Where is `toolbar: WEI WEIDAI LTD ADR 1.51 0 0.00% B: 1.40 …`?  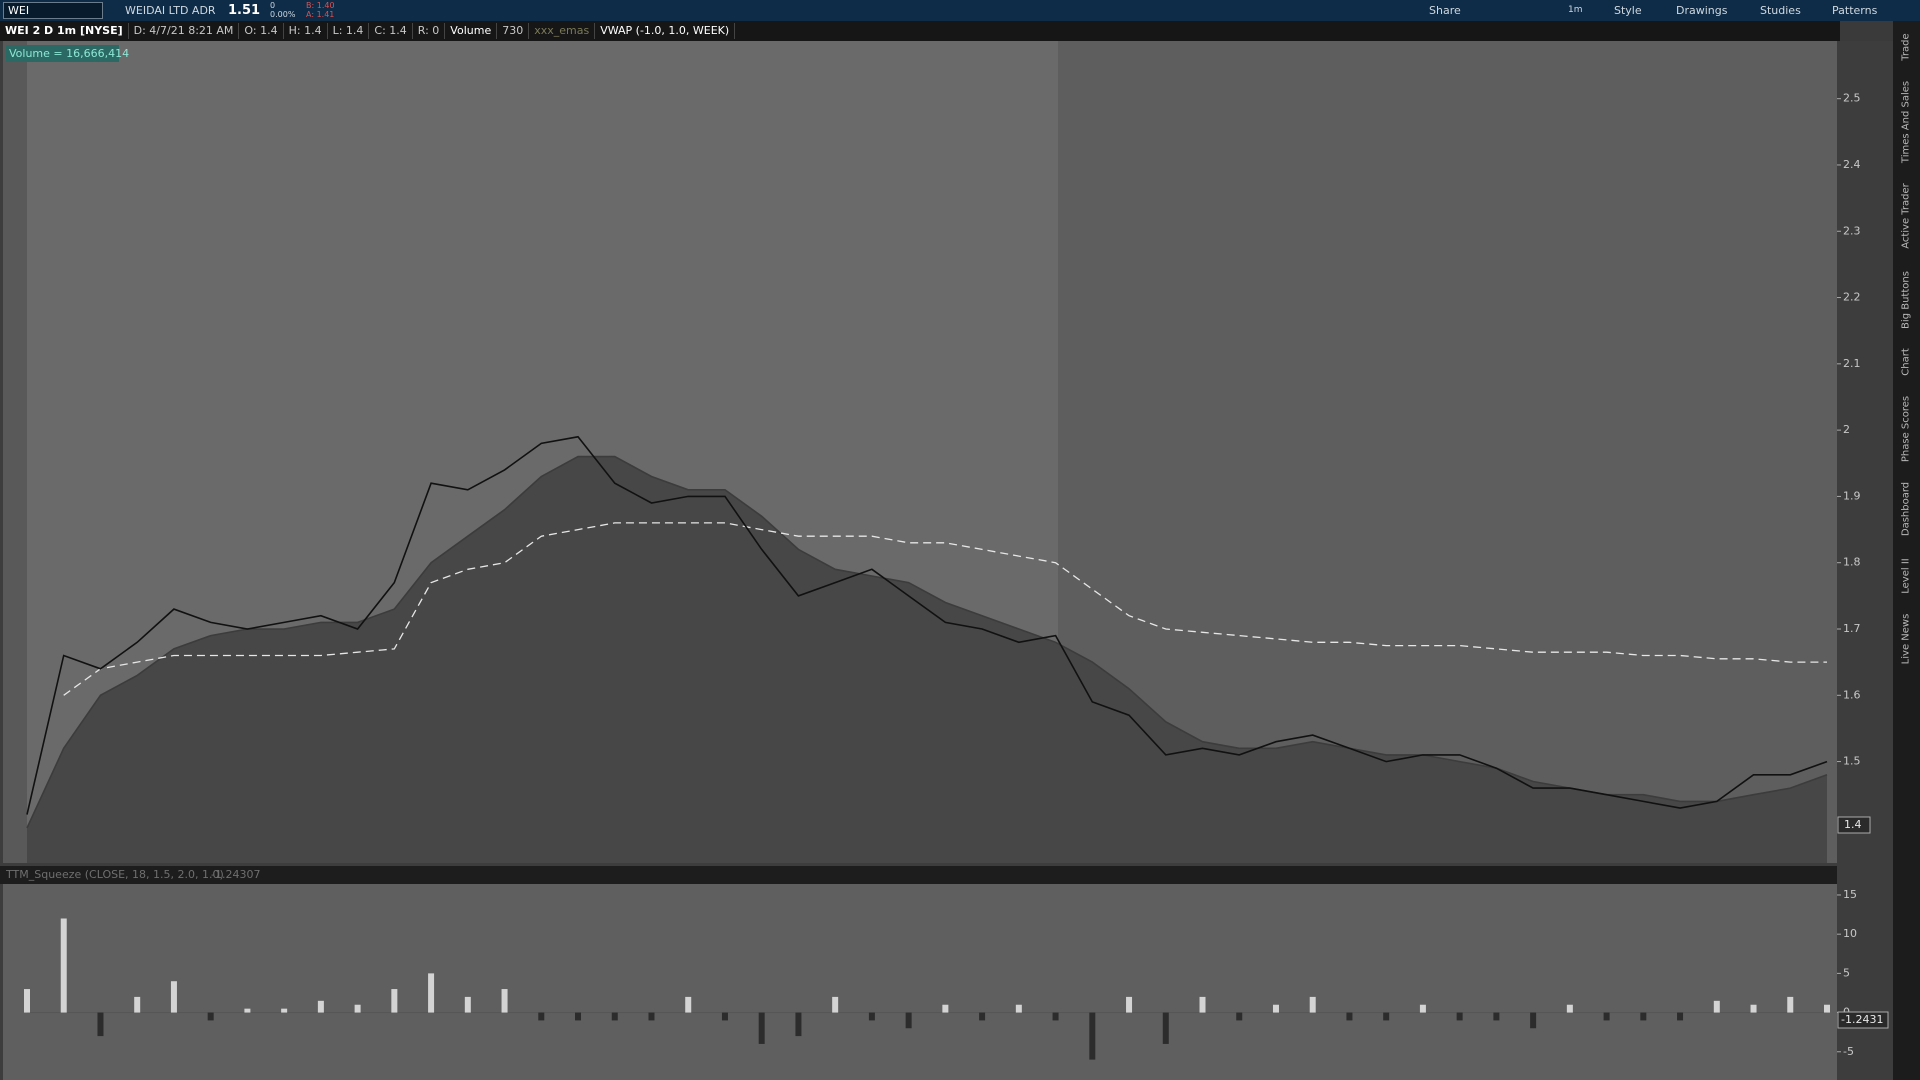 toolbar: WEI WEIDAI LTD ADR 1.51 0 0.00% B: 1.40 … is located at coordinates (960, 10).